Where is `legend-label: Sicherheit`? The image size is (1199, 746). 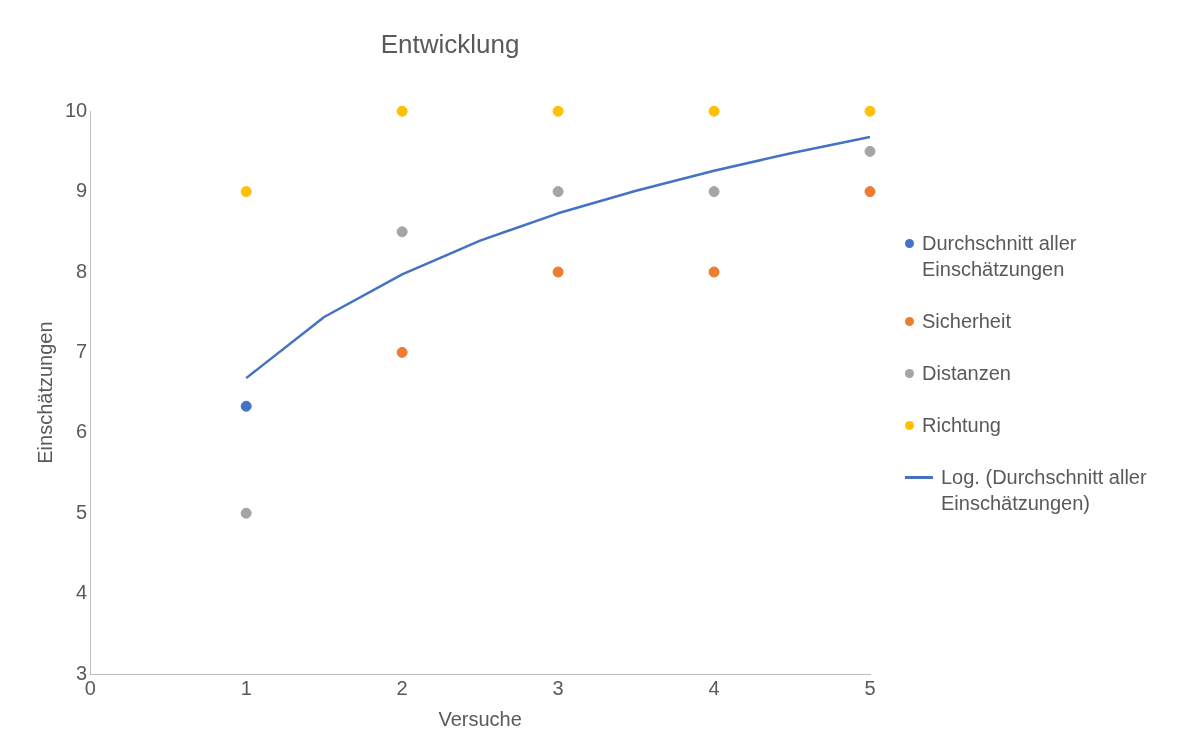 legend-label: Sicherheit is located at coordinates (966, 321).